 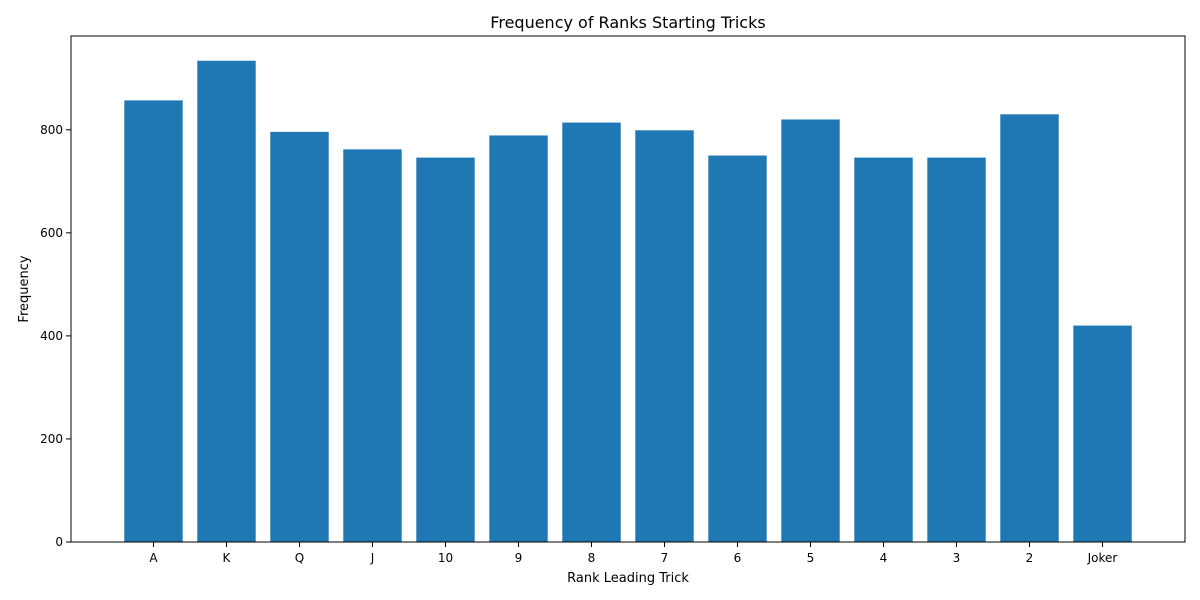 I want to click on x-tick-label: 3, so click(x=957, y=558).